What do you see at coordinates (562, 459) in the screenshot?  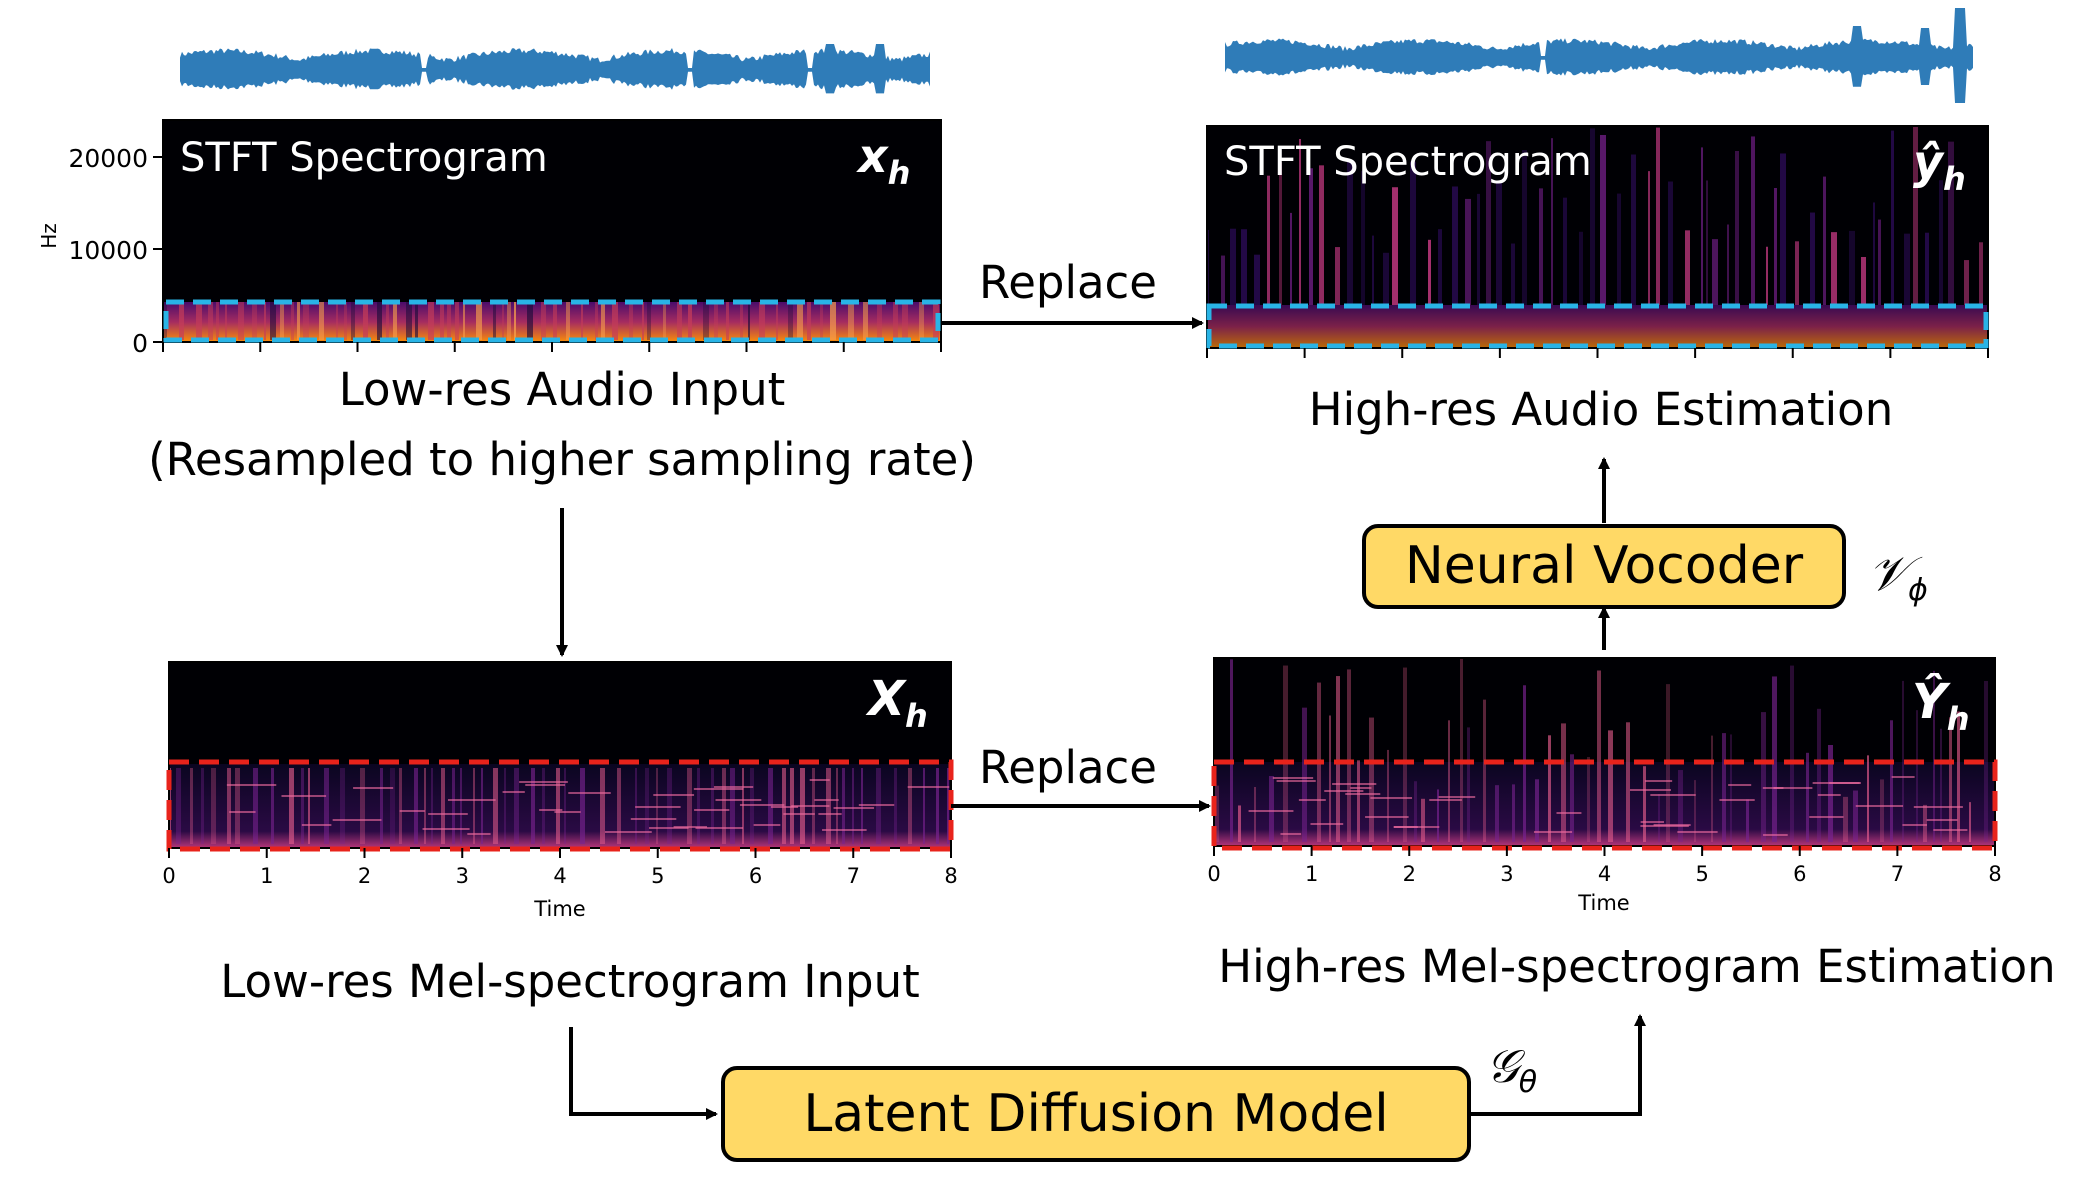 I see `caption-low-res-audio-note: (Resampled to higher sampling rate)` at bounding box center [562, 459].